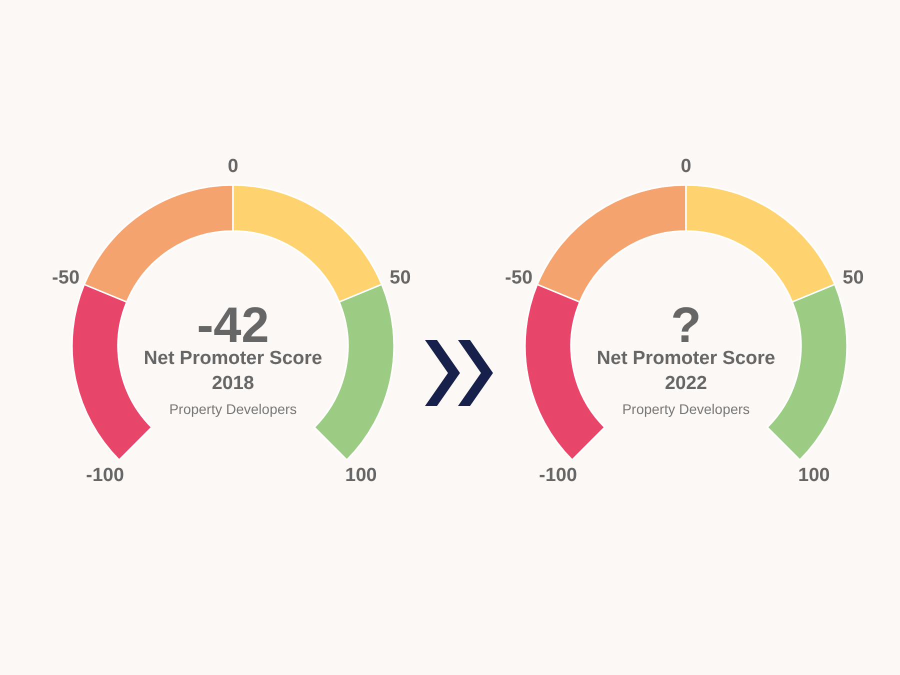  I want to click on text: 2022, so click(686, 383).